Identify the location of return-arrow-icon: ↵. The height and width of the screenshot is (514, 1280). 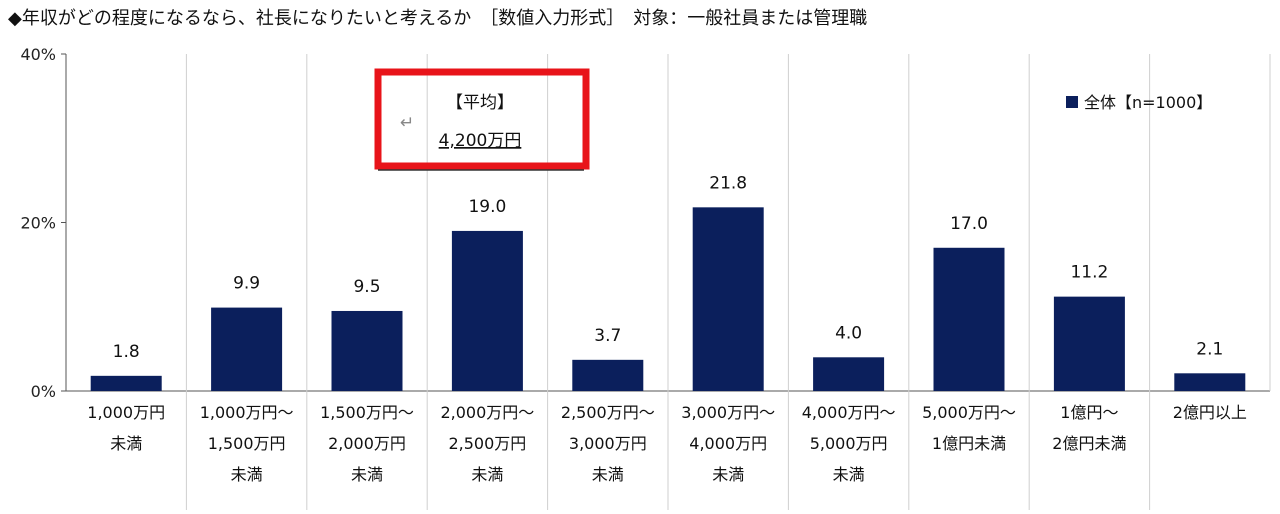
(407, 123).